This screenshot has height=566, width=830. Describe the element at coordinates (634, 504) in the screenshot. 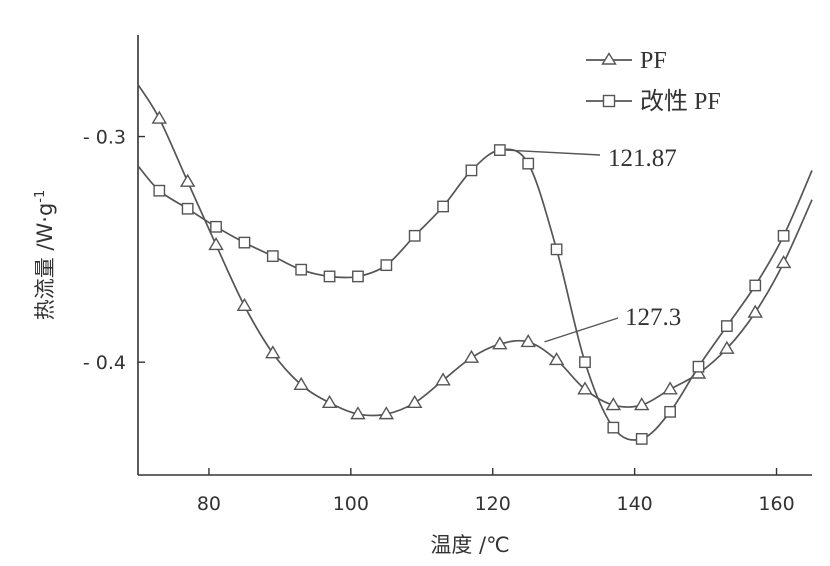

I see `x-tick-label: 140` at that location.